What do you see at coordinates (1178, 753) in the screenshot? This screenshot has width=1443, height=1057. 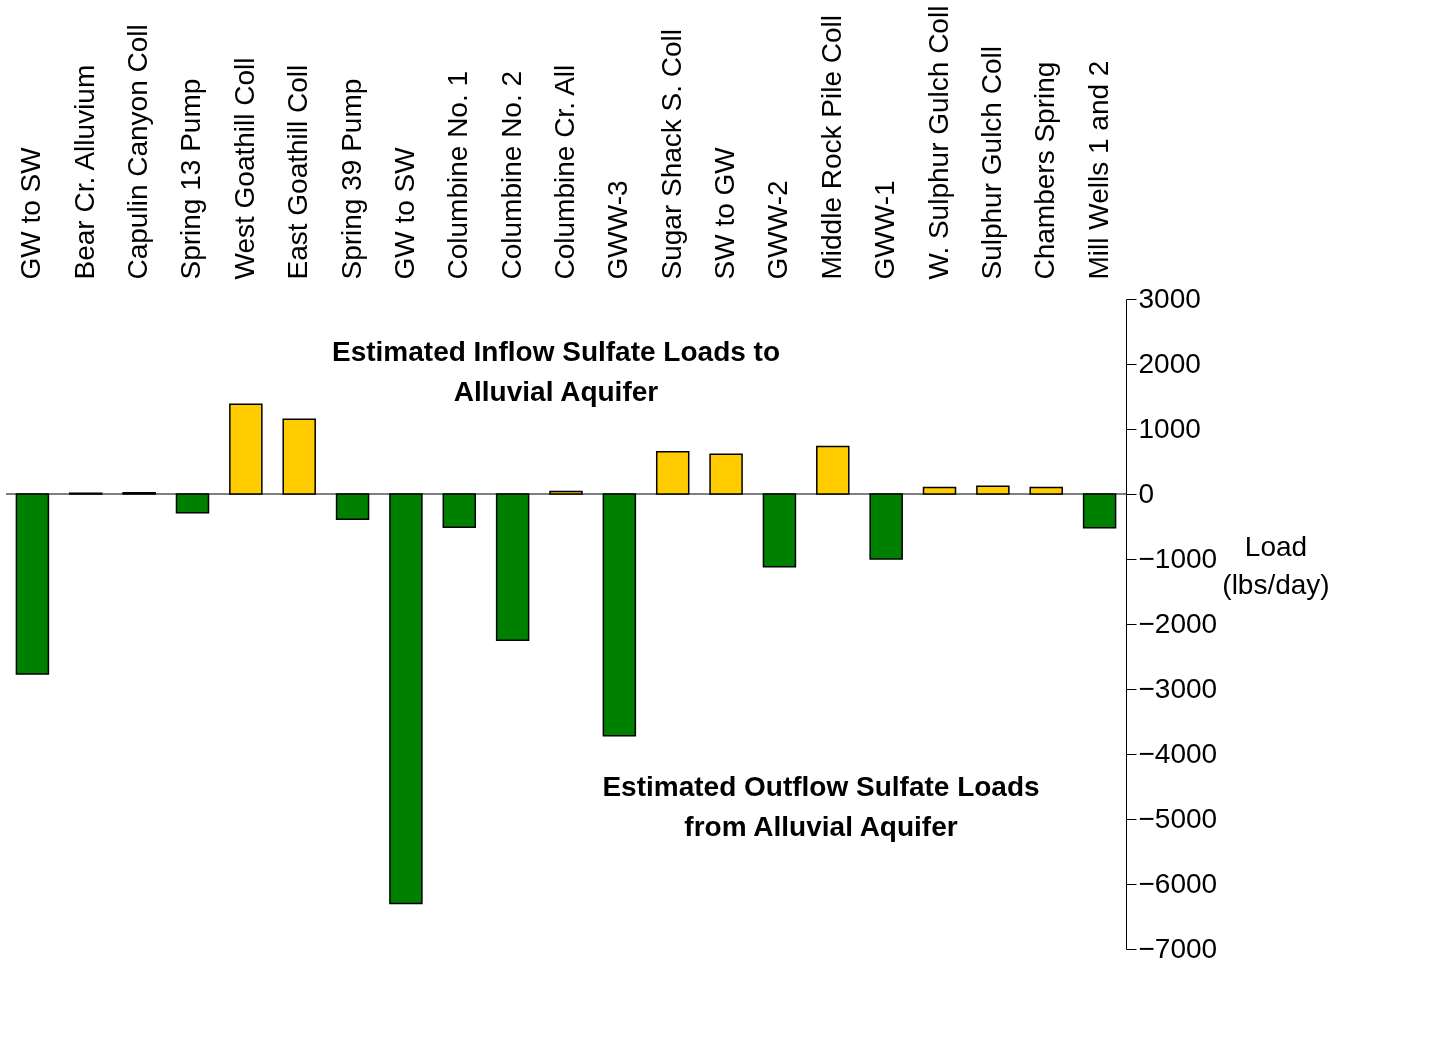 I see `y-tick-label: −4000` at bounding box center [1178, 753].